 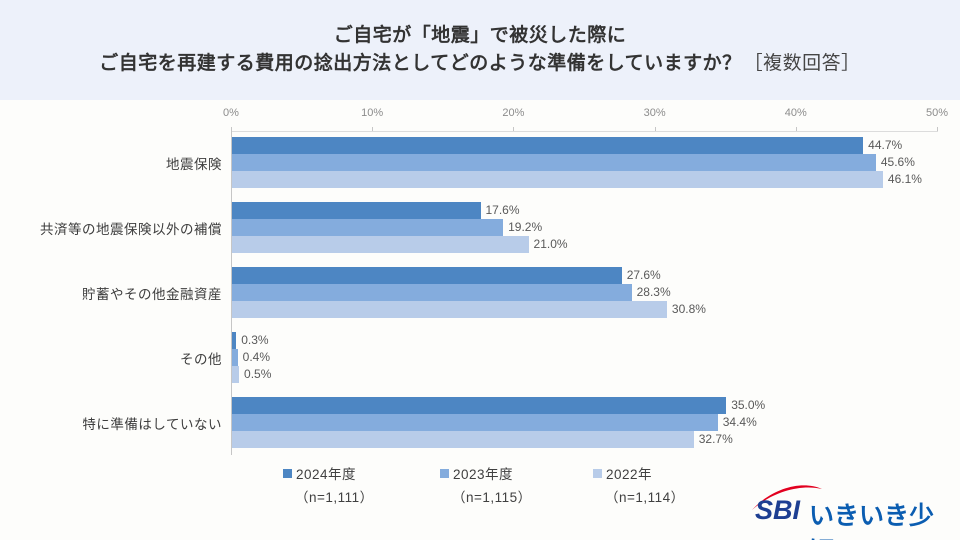 I want to click on category-label: 特に準備はしていない, so click(x=152, y=424).